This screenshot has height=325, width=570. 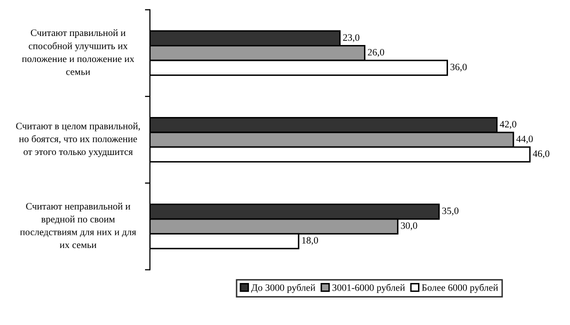 I want to click on legend-label: До 3000 рублей, so click(x=283, y=288).